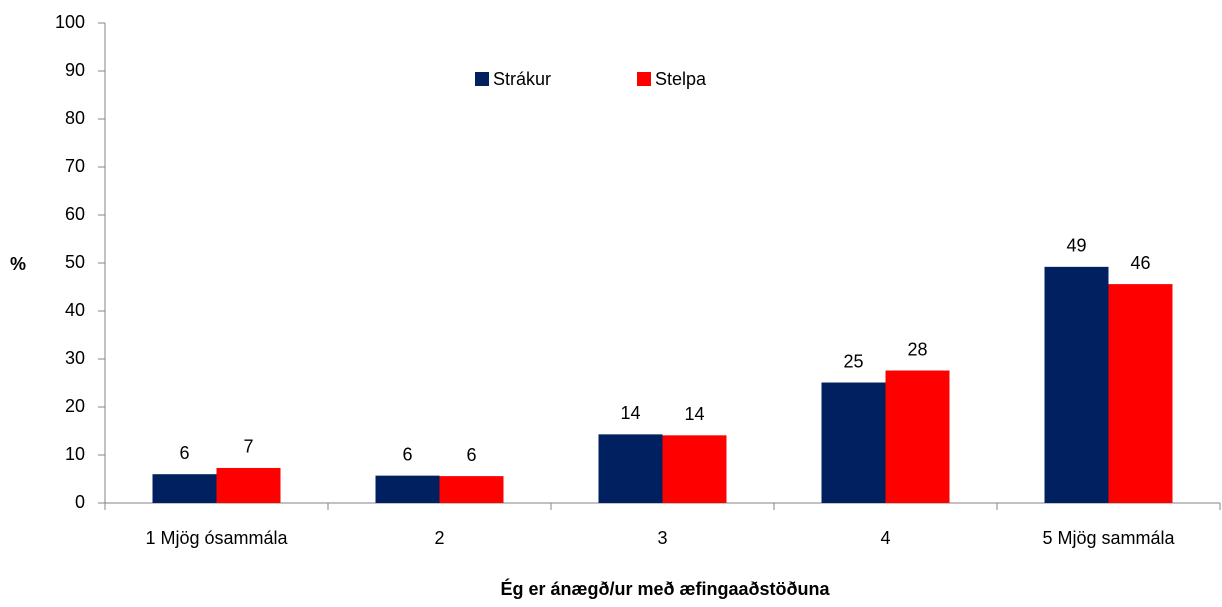 Image resolution: width=1222 pixels, height=607 pixels. Describe the element at coordinates (917, 349) in the screenshot. I see `value-label: 28` at that location.